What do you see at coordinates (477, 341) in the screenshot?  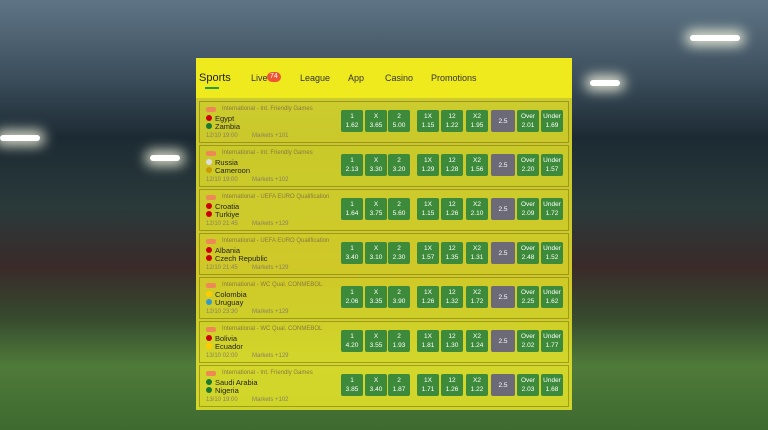 I see `odds-button: X2 1.24` at bounding box center [477, 341].